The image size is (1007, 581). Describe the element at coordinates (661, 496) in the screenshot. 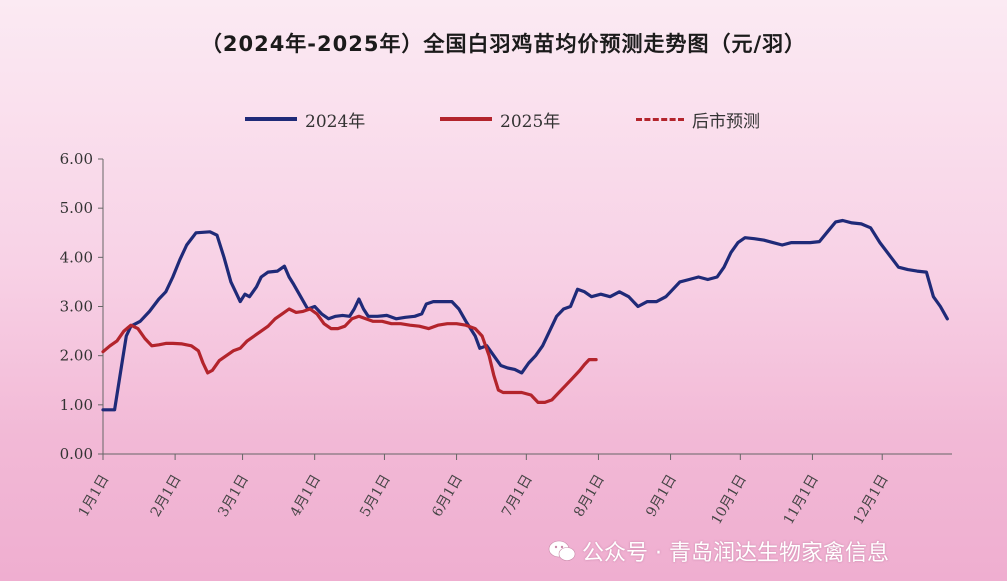

I see `x-tick-label: 9月1日` at that location.